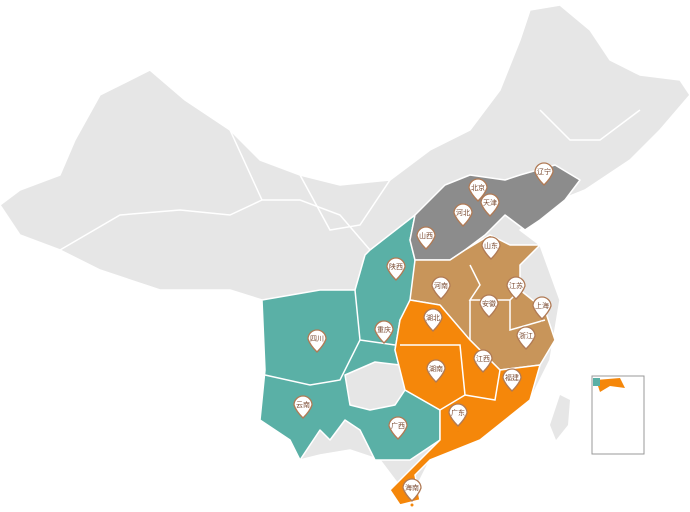  Describe the element at coordinates (483, 363) in the screenshot. I see `pin: 江西` at that location.